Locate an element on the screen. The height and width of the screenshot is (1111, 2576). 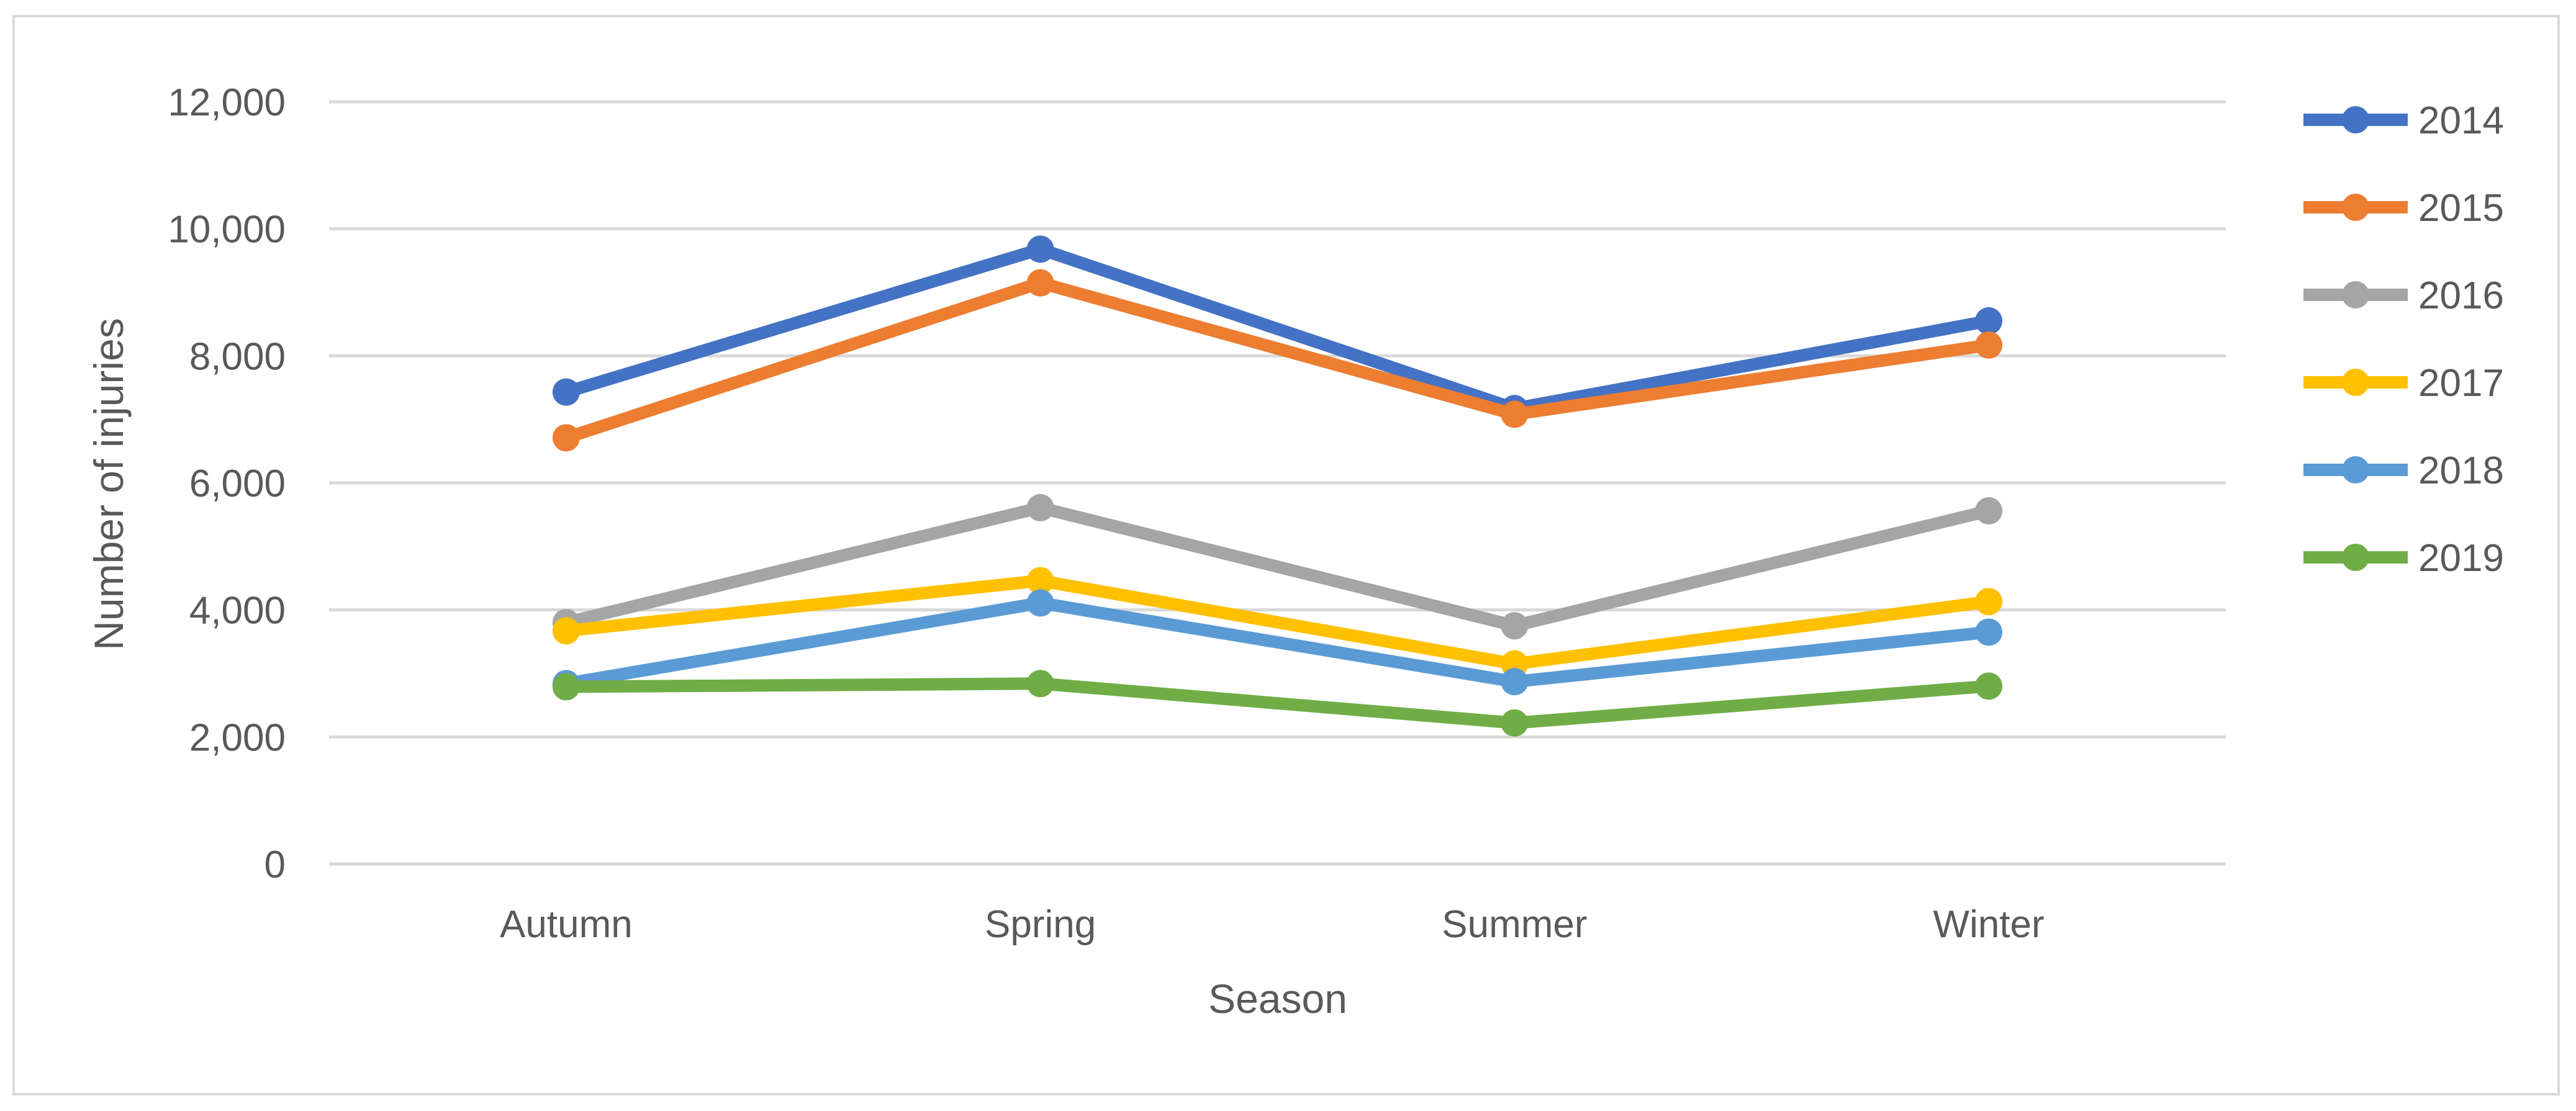
legend-label: 2018 is located at coordinates (2461, 470).